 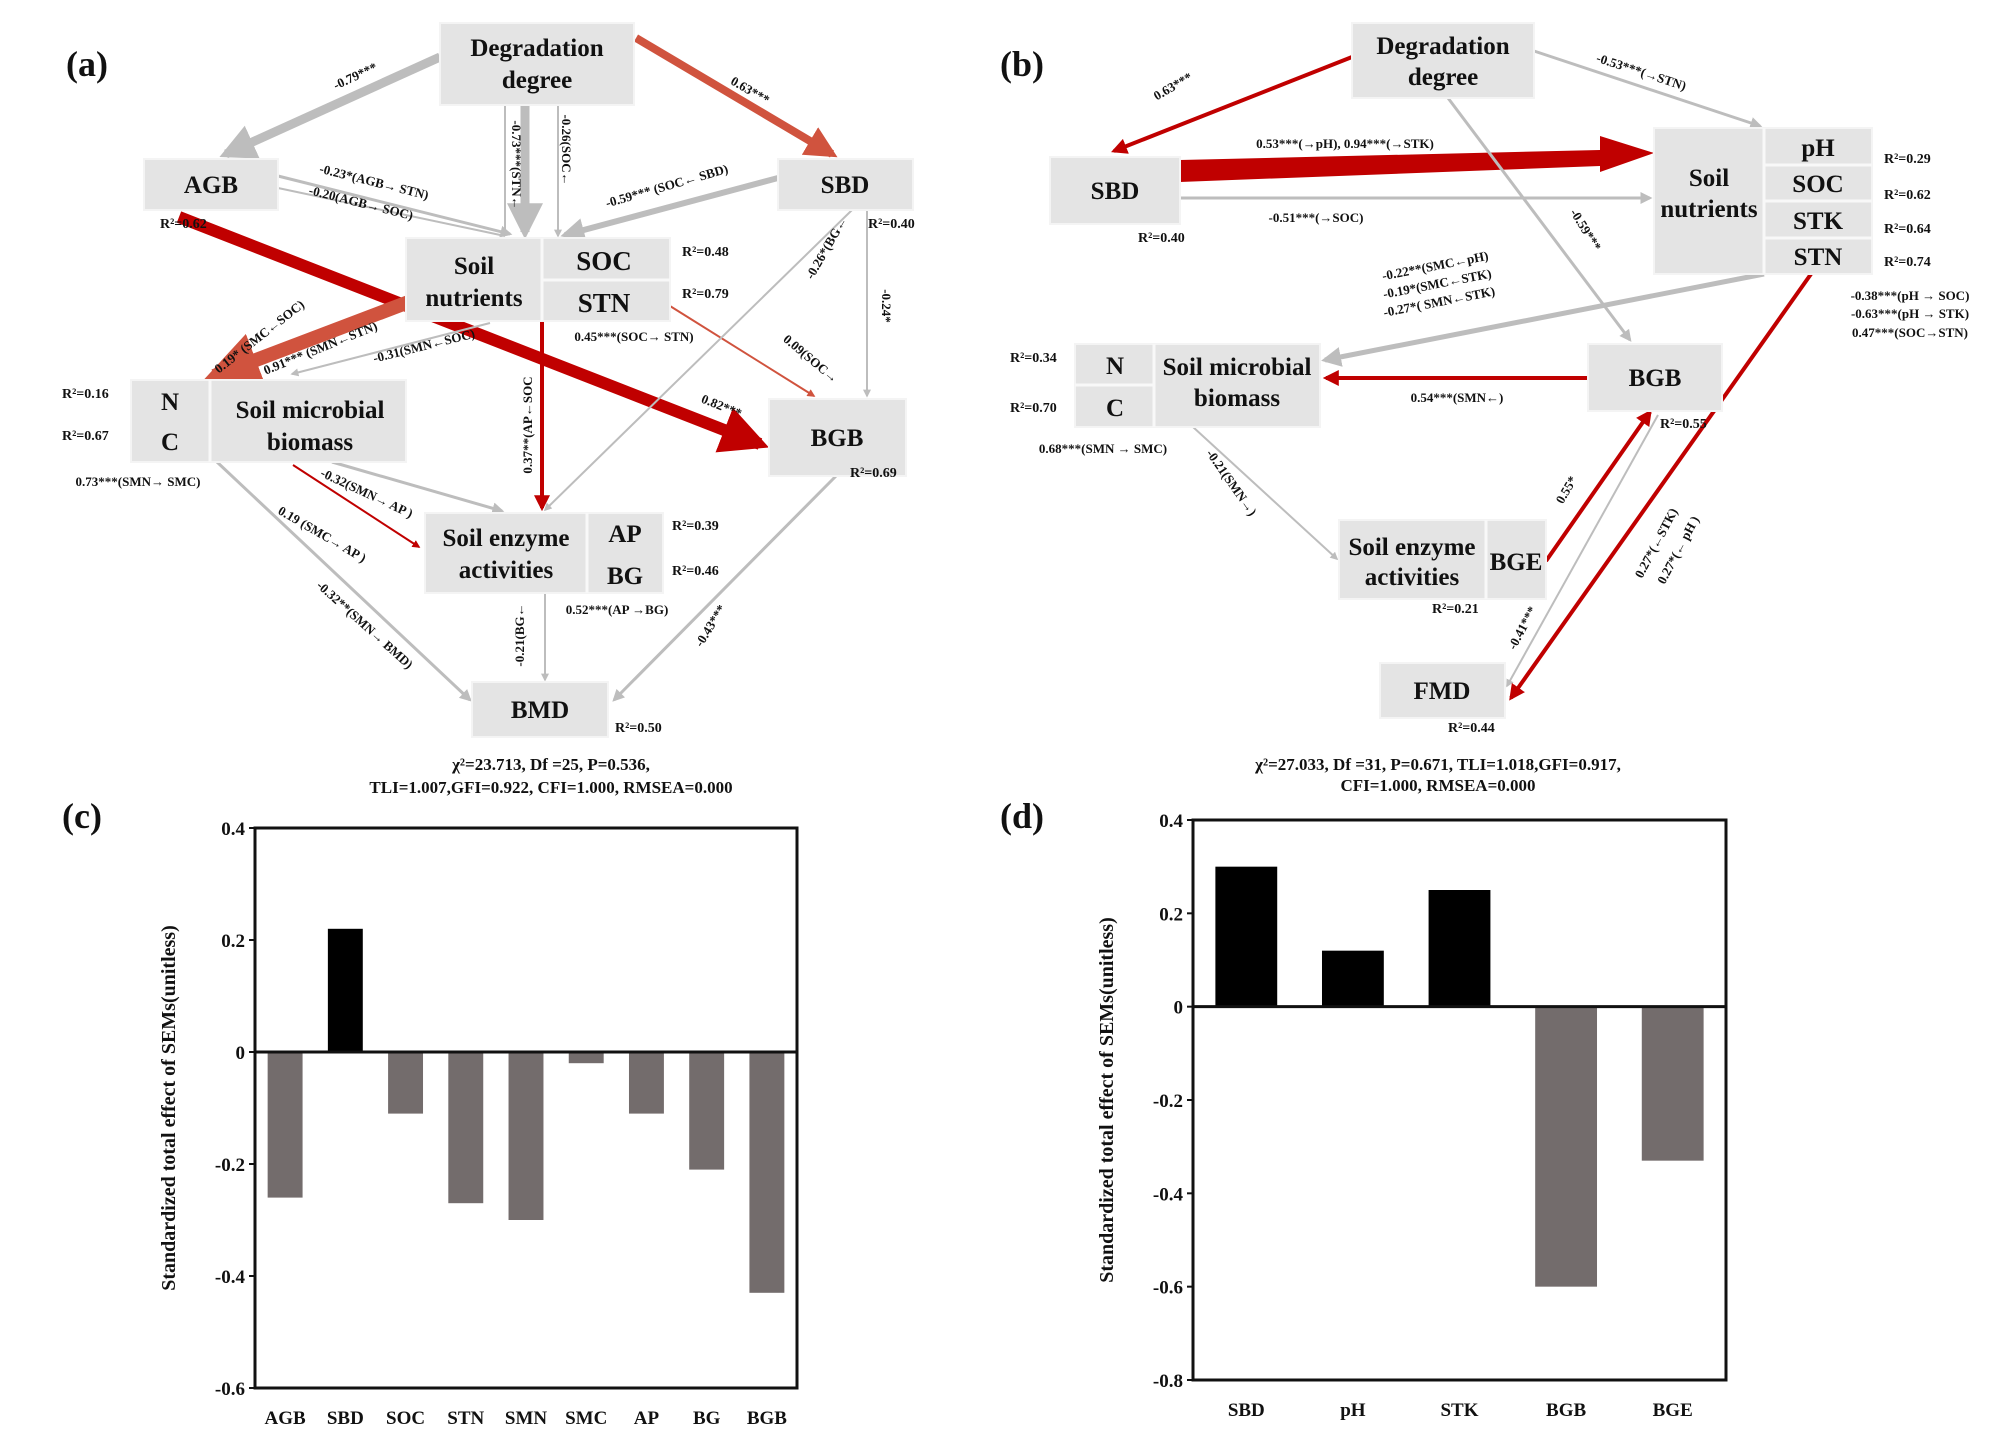 What do you see at coordinates (1237, 367) in the screenshot?
I see `svg-text: Soil microbial` at bounding box center [1237, 367].